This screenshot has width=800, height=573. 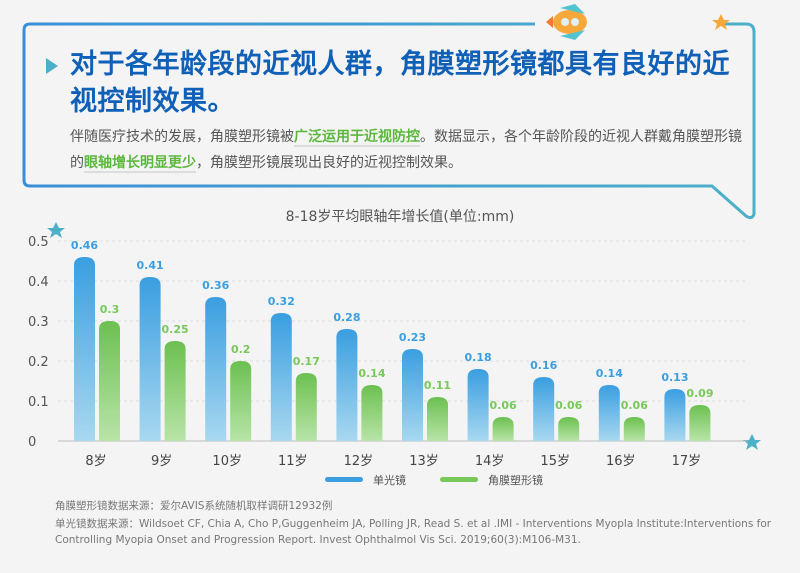 What do you see at coordinates (306, 361) in the screenshot?
I see `data-label: 0.17` at bounding box center [306, 361].